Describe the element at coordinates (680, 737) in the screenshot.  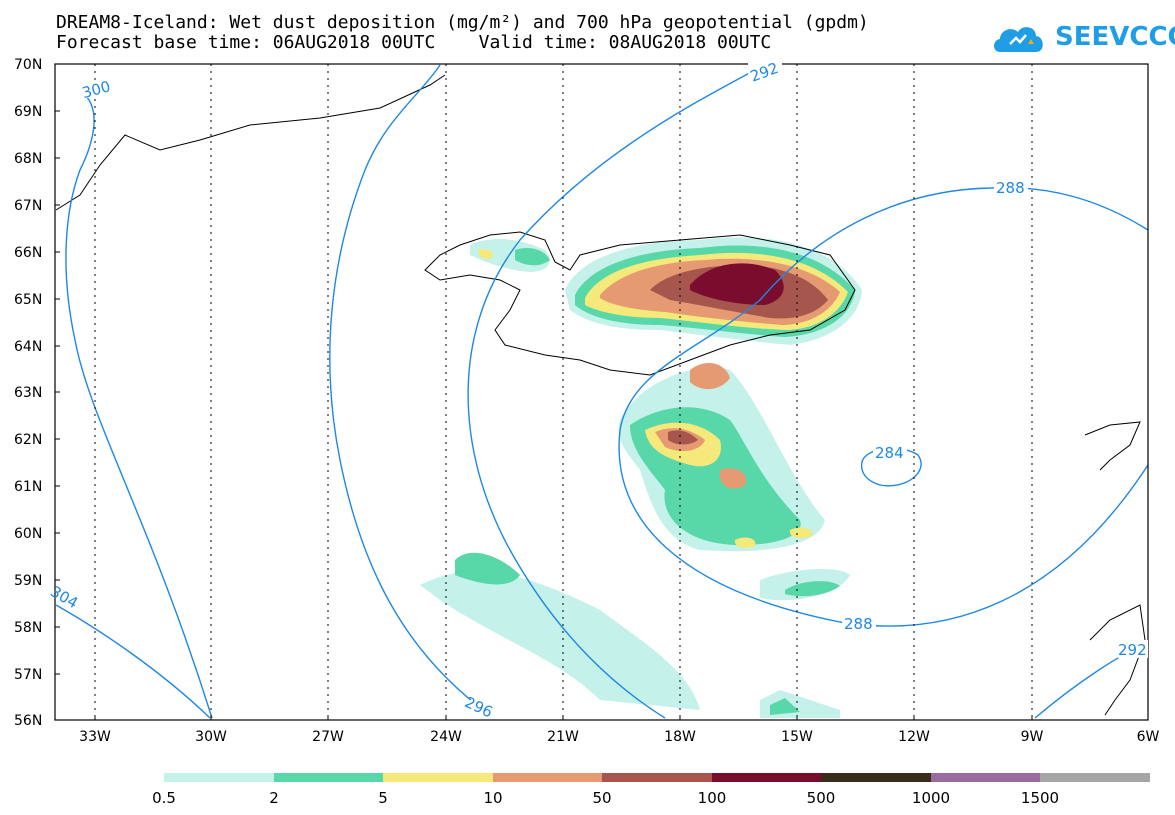
I see `lon-label: 18W` at that location.